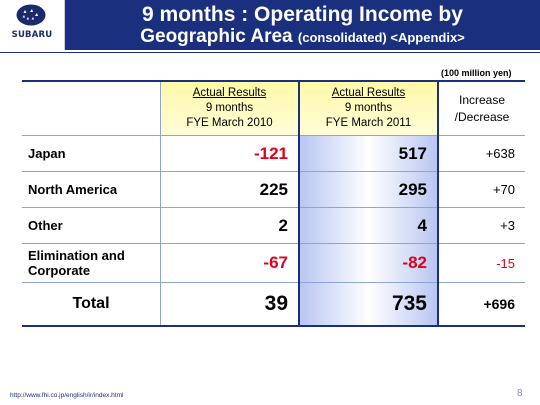  Describe the element at coordinates (481, 263) in the screenshot. I see `value-increase: -15` at that location.